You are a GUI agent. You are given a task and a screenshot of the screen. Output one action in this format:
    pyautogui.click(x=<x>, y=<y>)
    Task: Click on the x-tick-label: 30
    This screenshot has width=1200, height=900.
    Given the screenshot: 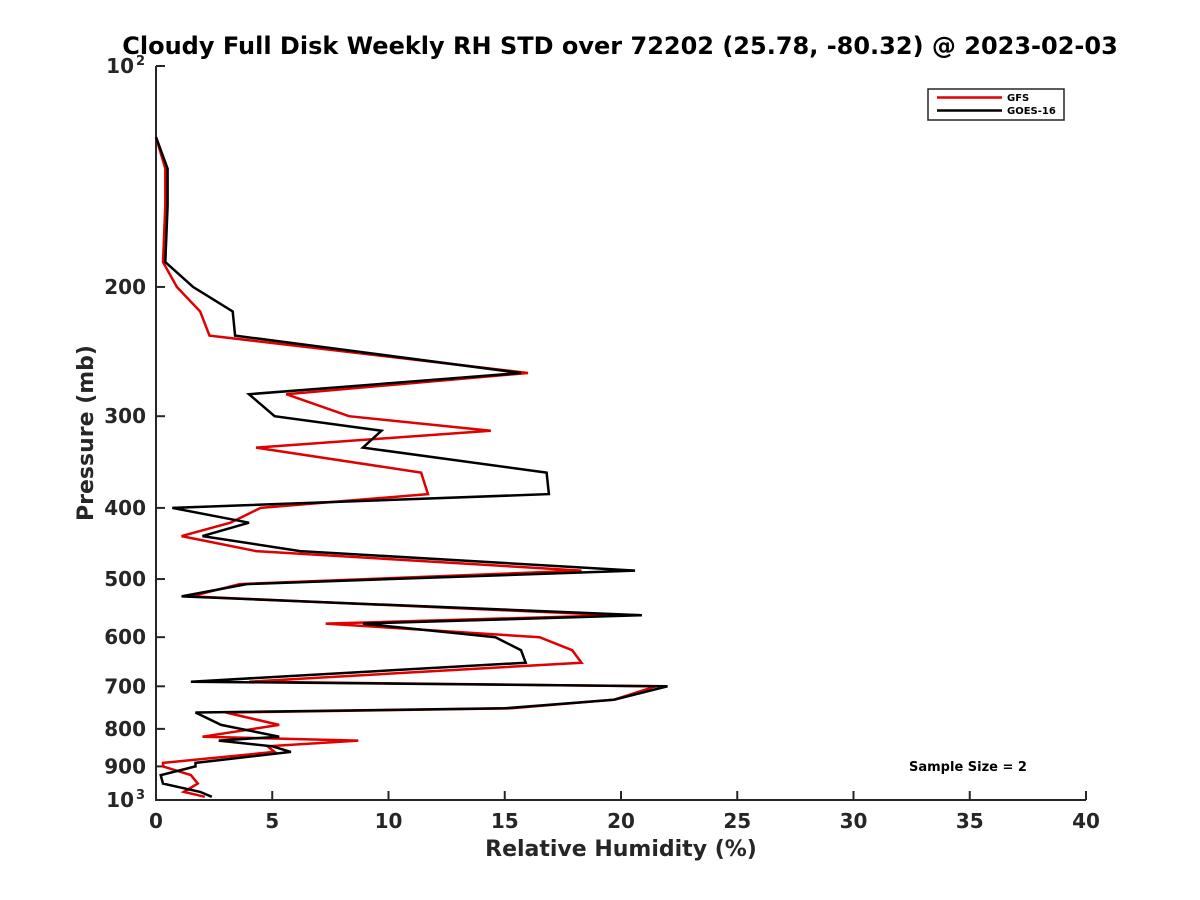 What is the action you would take?
    pyautogui.click(x=854, y=821)
    